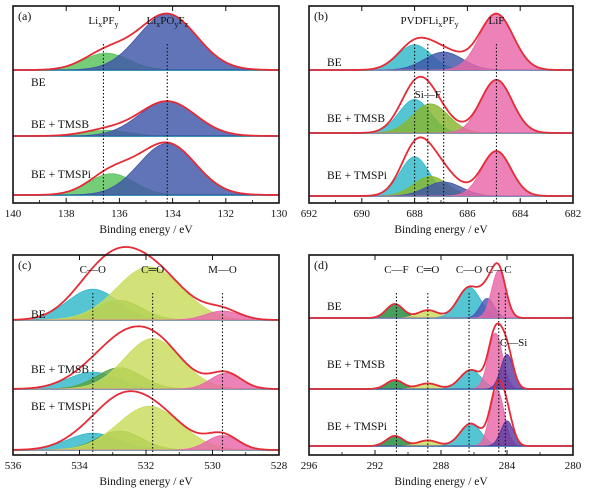 The image size is (590, 494). I want to click on x-tick-label: 292, so click(375, 466).